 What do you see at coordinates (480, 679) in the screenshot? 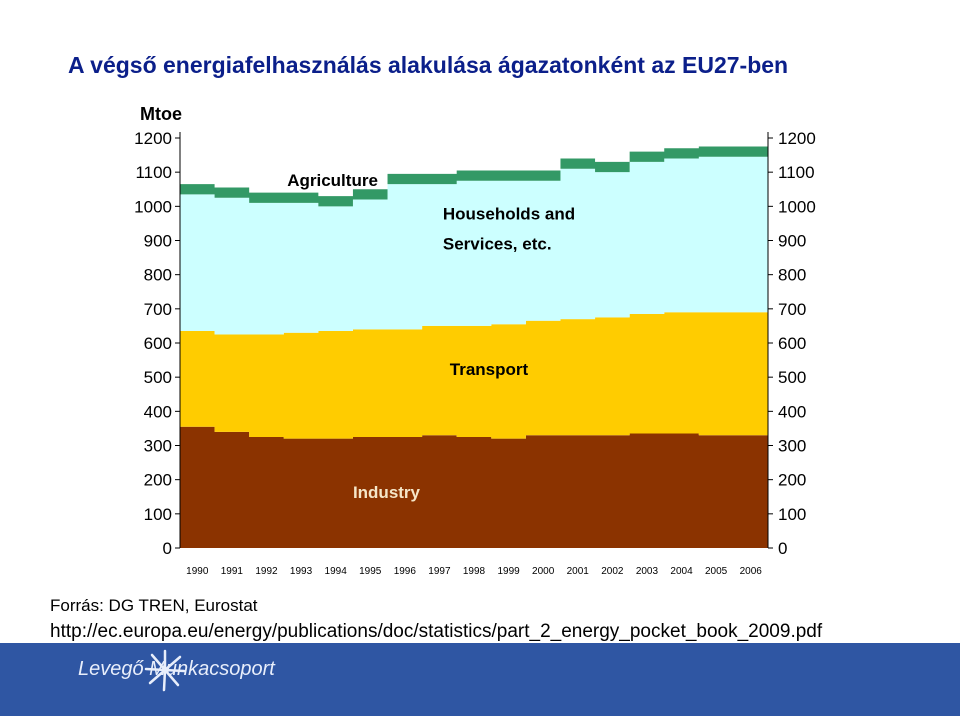
I see `footer-bar` at bounding box center [480, 679].